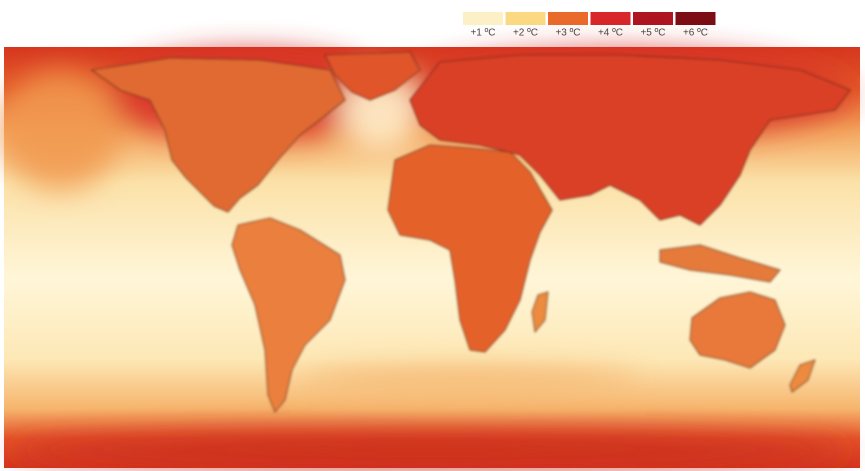 This screenshot has width=865, height=471. Describe the element at coordinates (288, 315) in the screenshot. I see `south-america` at that location.